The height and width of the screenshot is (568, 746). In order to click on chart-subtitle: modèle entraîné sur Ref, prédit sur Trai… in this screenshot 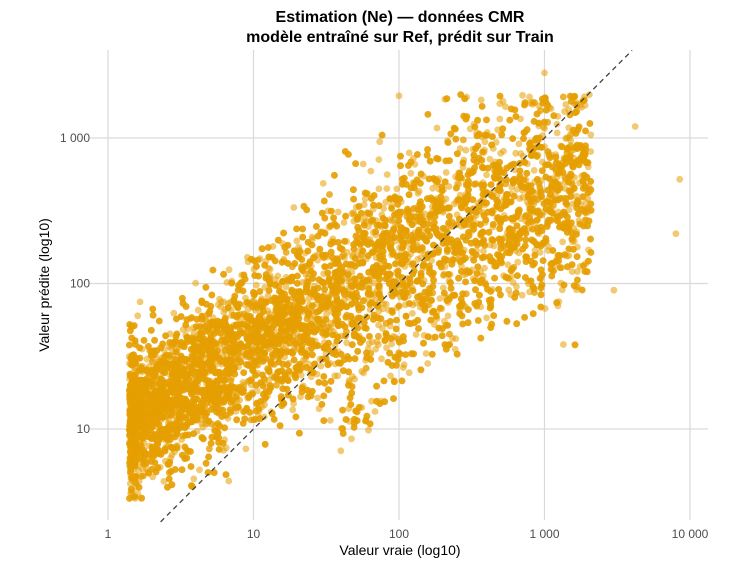, I will do `click(400, 37)`.